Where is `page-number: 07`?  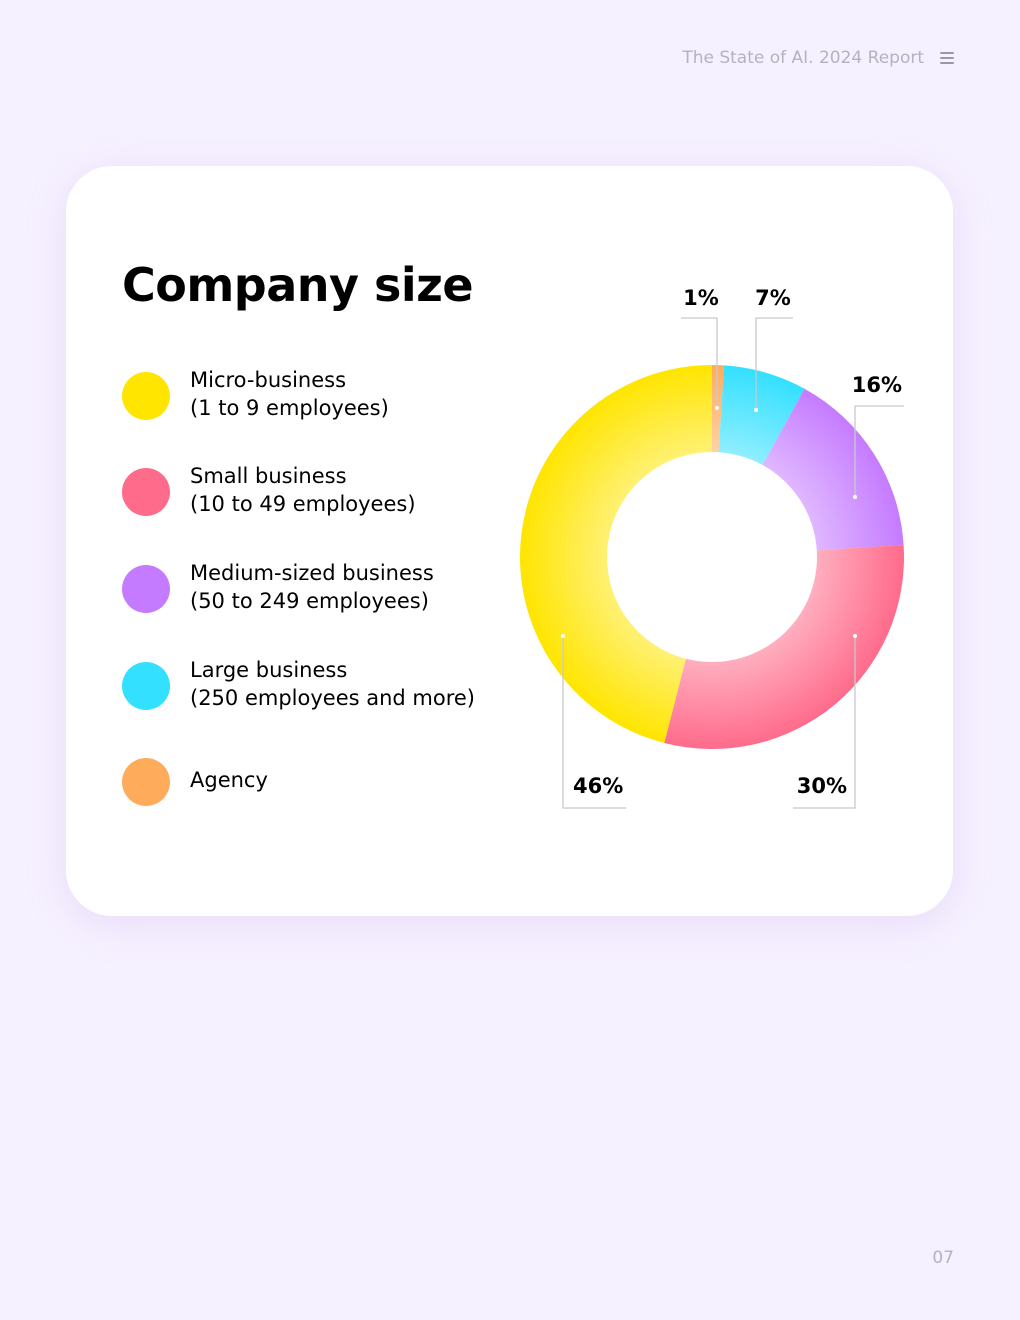
page-number: 07 is located at coordinates (943, 1258).